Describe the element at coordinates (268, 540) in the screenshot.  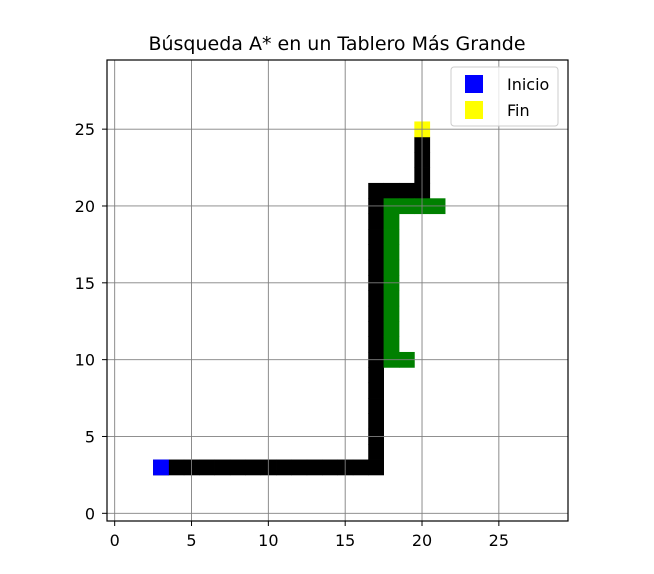
I see `x-tick-label: 10` at that location.